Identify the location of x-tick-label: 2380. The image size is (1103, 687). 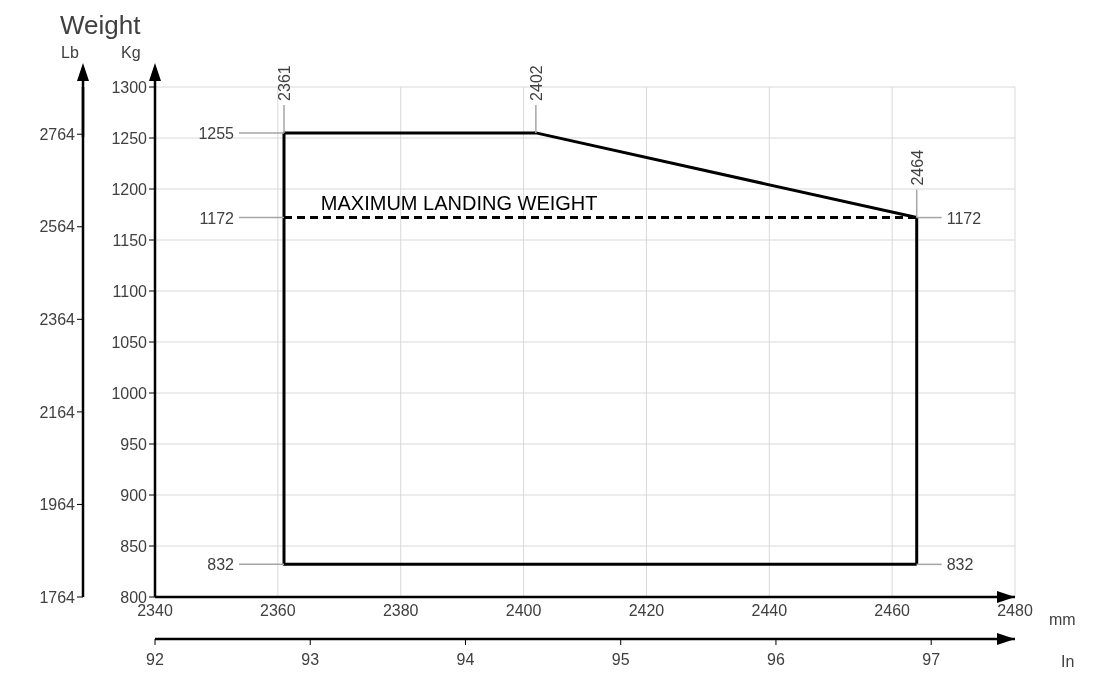
(400, 611).